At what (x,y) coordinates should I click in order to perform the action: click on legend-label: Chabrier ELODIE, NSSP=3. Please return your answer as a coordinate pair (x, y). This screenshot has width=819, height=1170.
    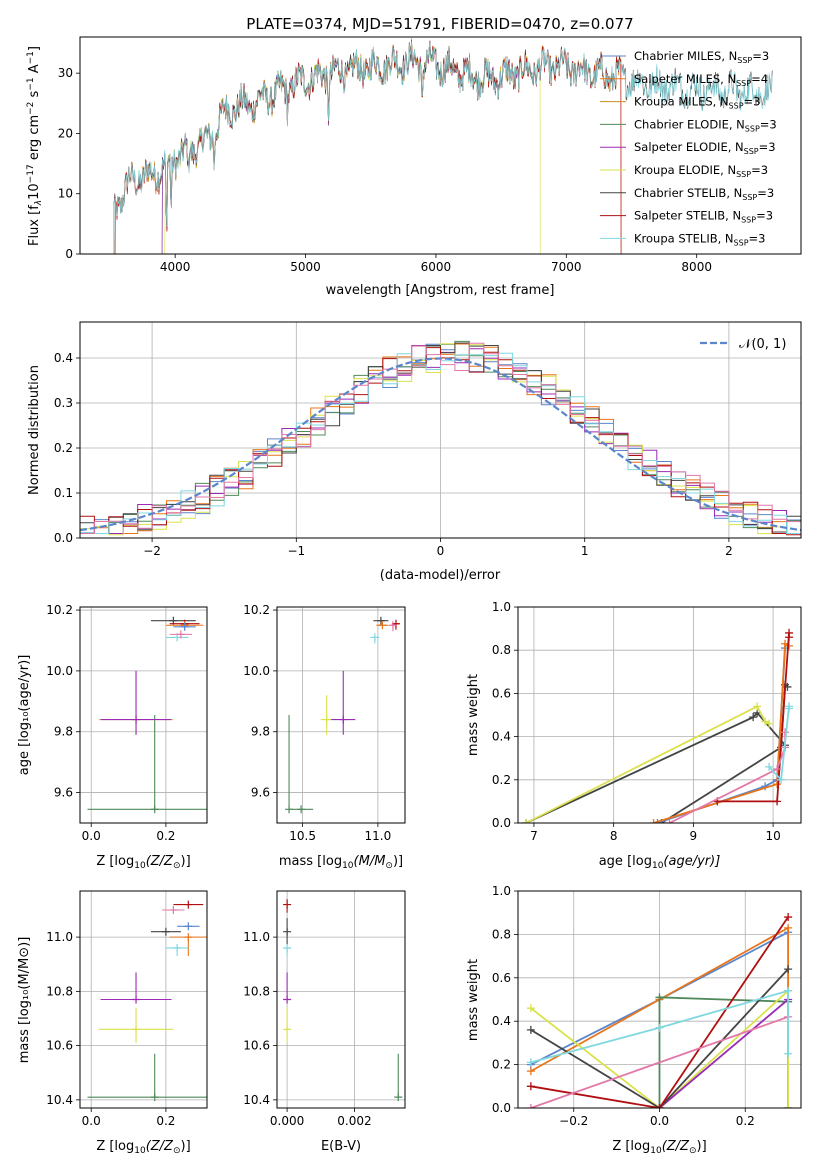
    Looking at the image, I should click on (705, 125).